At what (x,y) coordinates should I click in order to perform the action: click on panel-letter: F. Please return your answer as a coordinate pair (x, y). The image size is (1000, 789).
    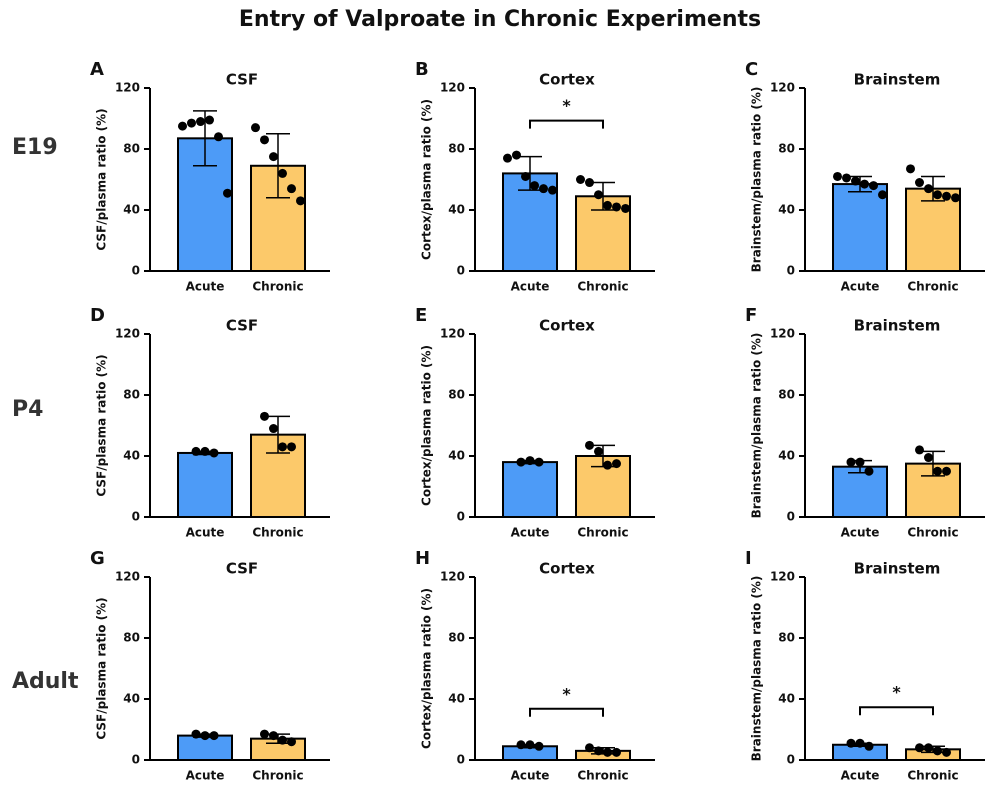
    Looking at the image, I should click on (751, 315).